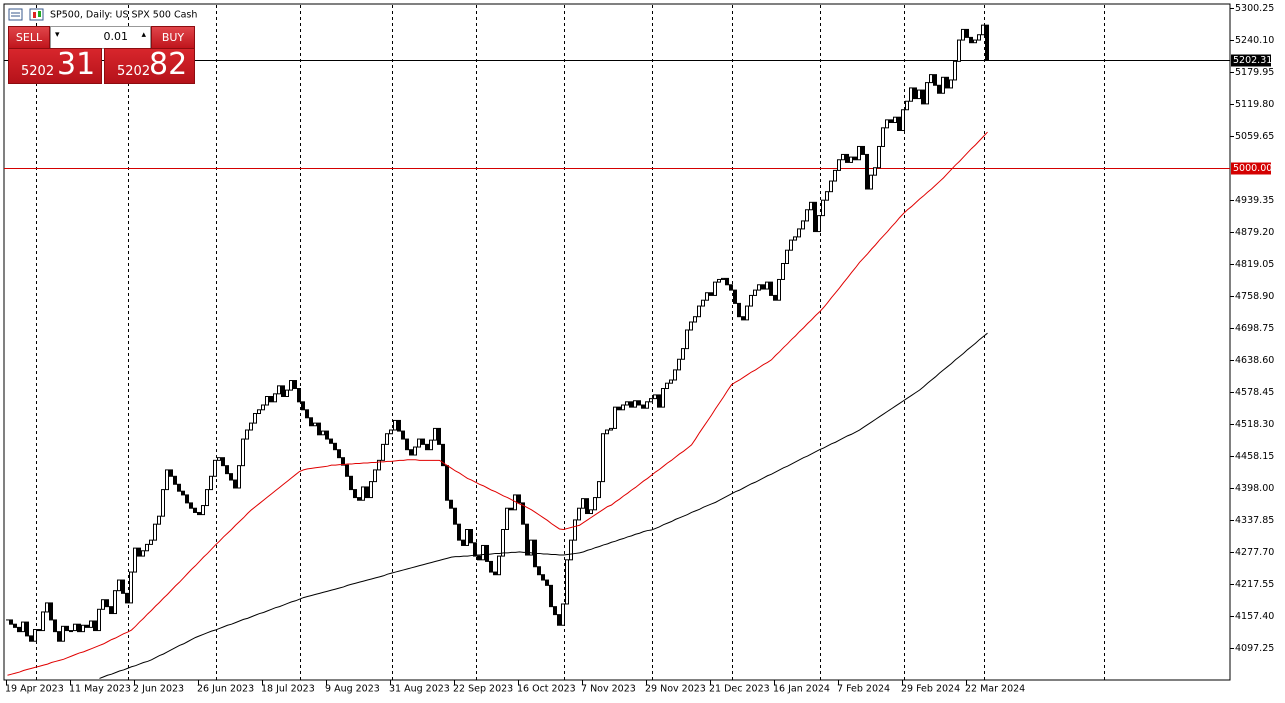 The width and height of the screenshot is (1285, 703). I want to click on sell-price: 5202 31, so click(55, 65).